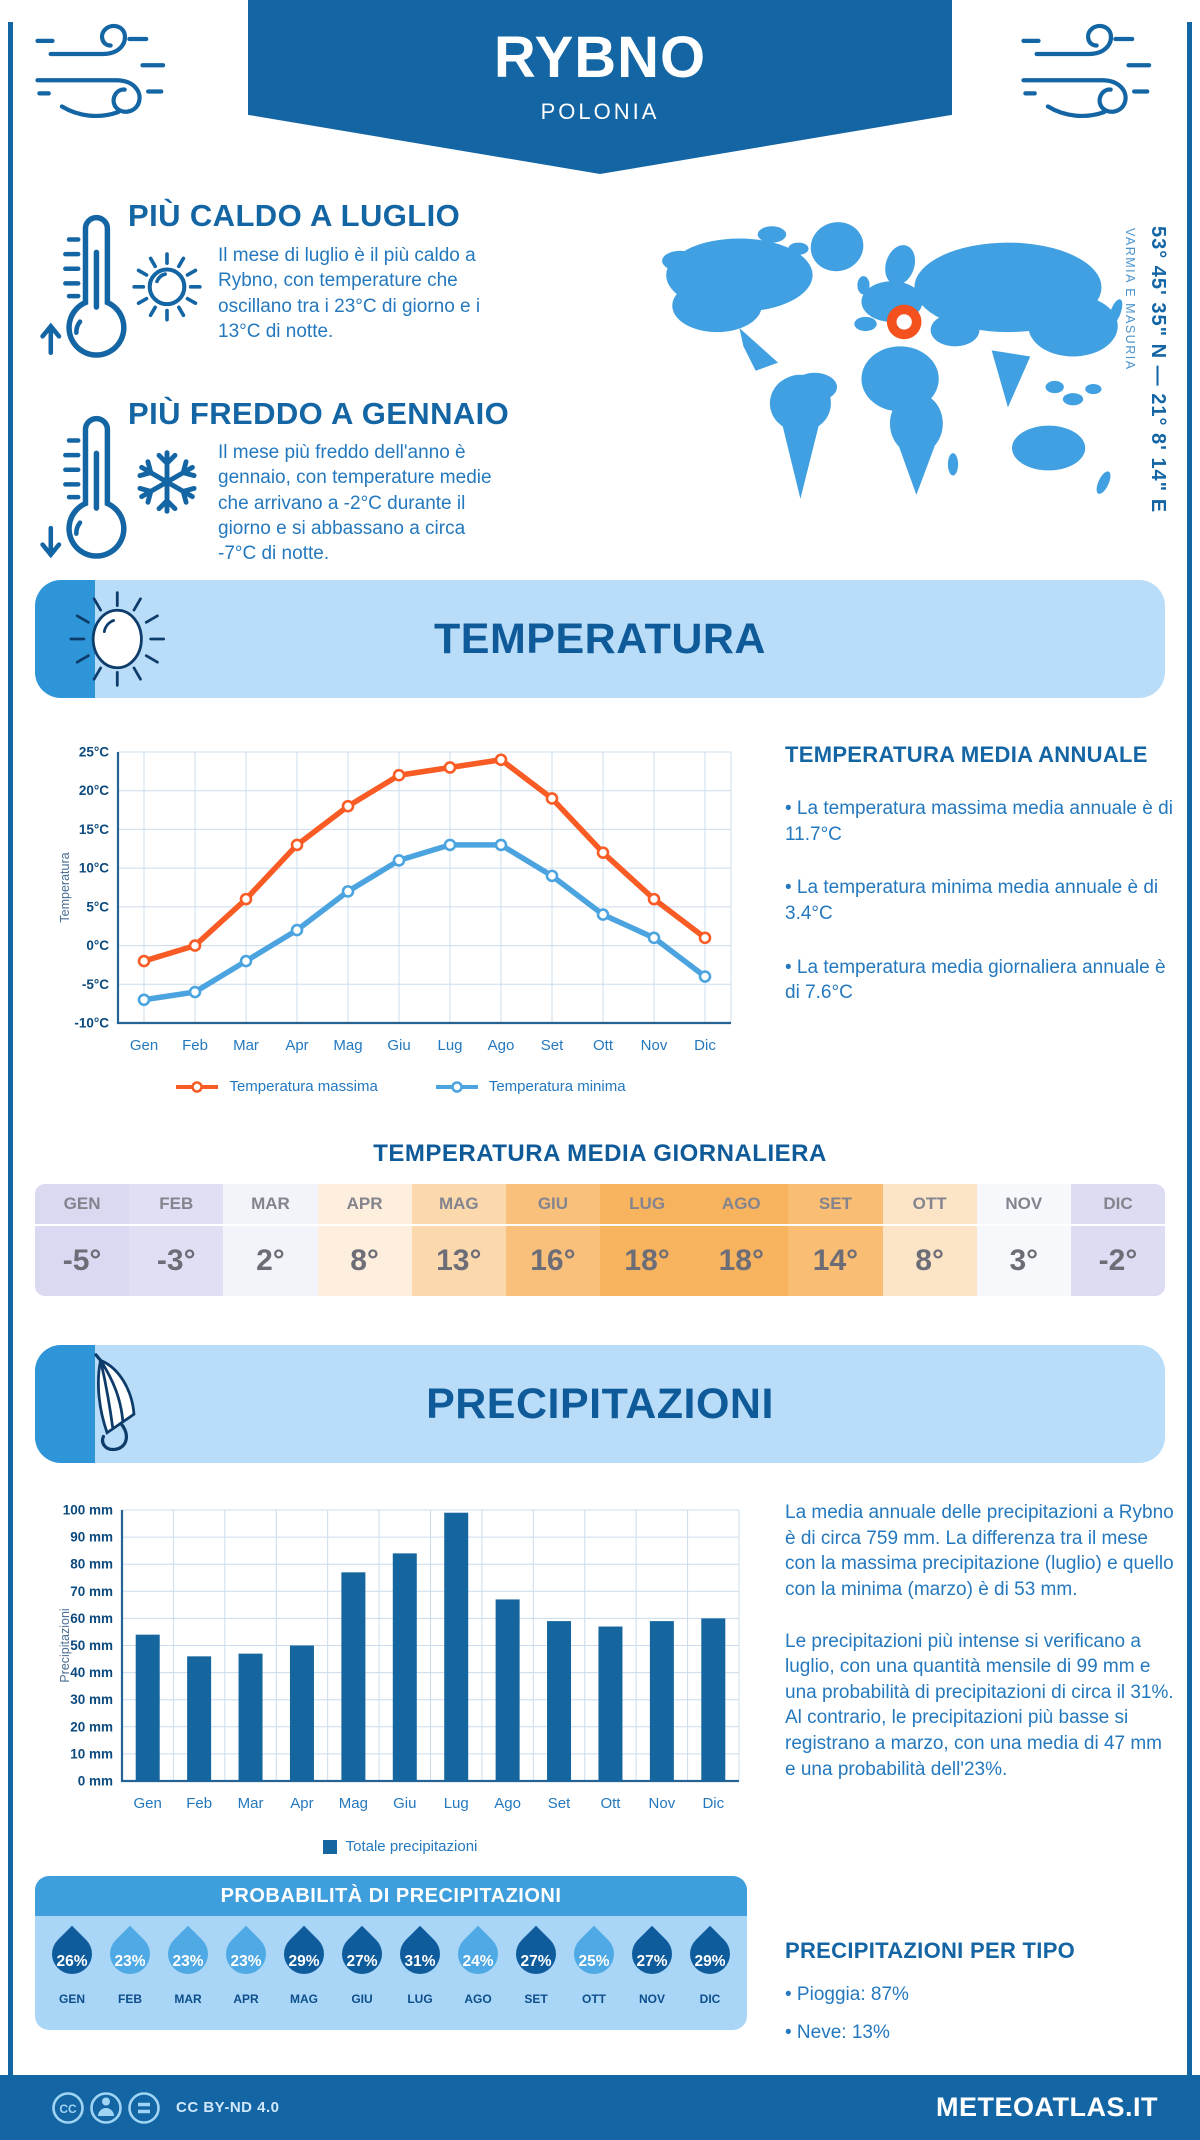  Describe the element at coordinates (270, 1205) in the screenshot. I see `month-header: MAR` at that location.